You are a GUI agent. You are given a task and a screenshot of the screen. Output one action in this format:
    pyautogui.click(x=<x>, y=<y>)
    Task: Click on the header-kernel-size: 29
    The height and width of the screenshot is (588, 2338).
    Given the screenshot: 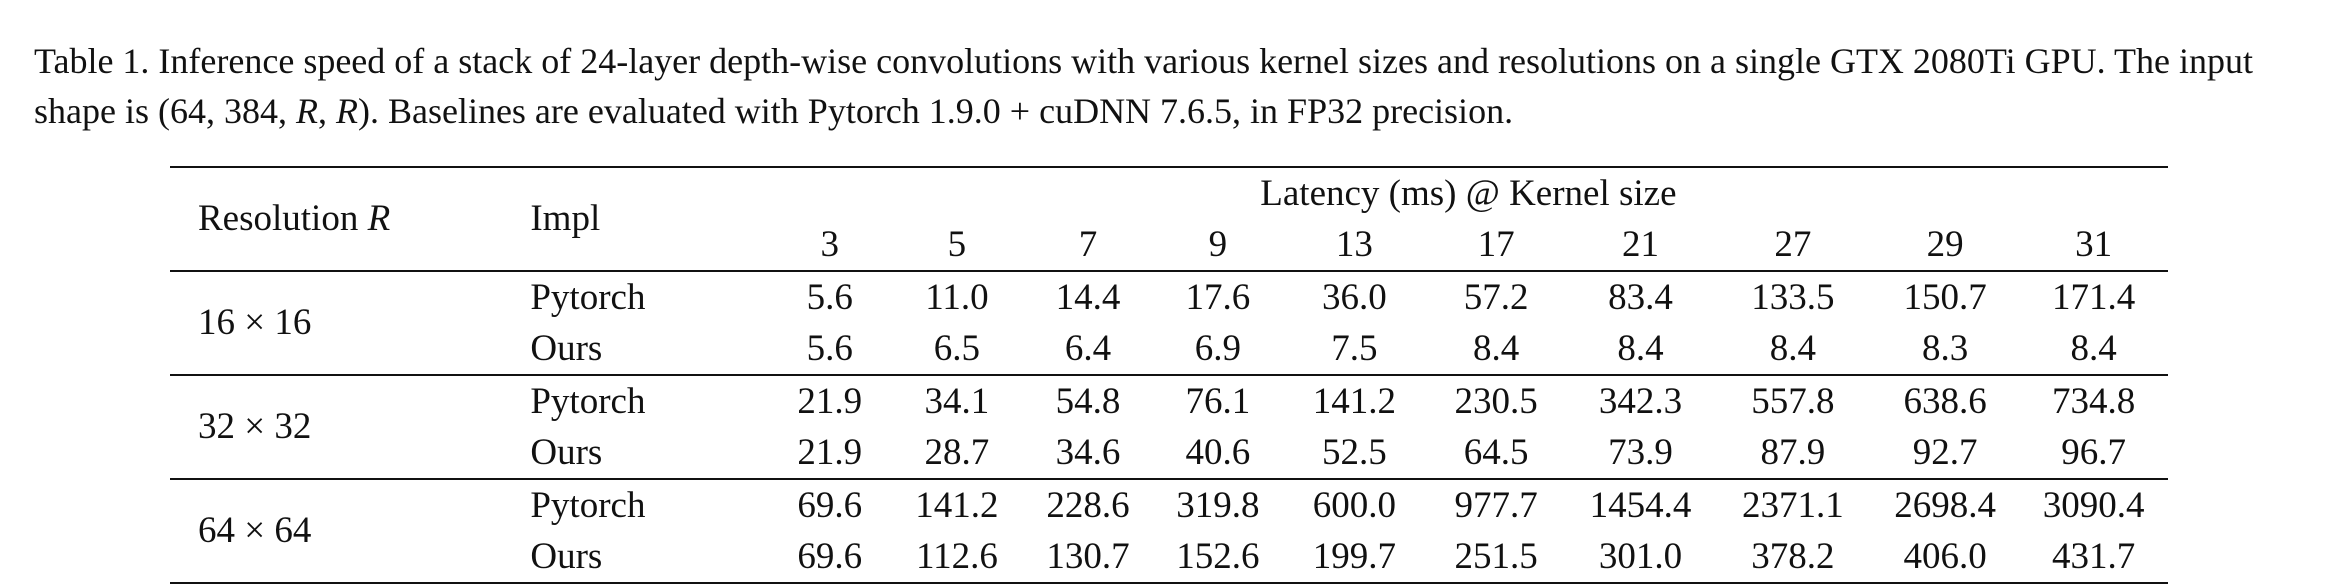 What is the action you would take?
    pyautogui.click(x=1945, y=244)
    